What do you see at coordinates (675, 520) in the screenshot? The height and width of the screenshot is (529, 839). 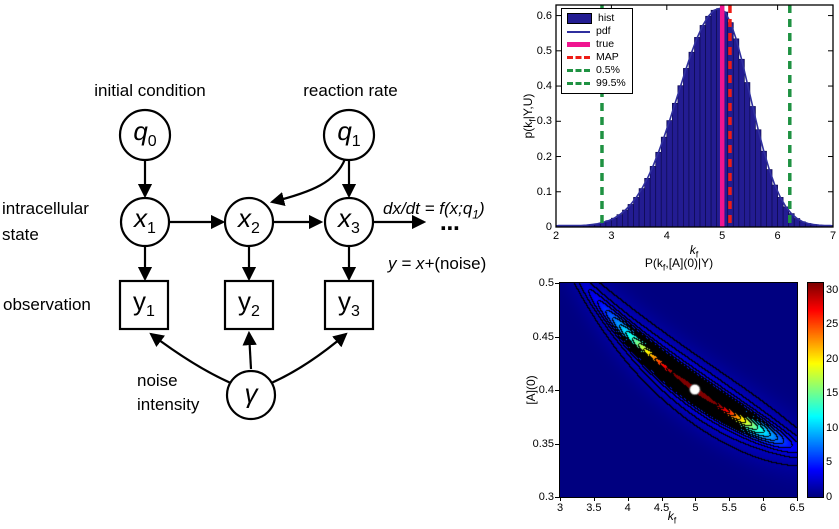 I see `contour-xlabel-sub: f` at bounding box center [675, 520].